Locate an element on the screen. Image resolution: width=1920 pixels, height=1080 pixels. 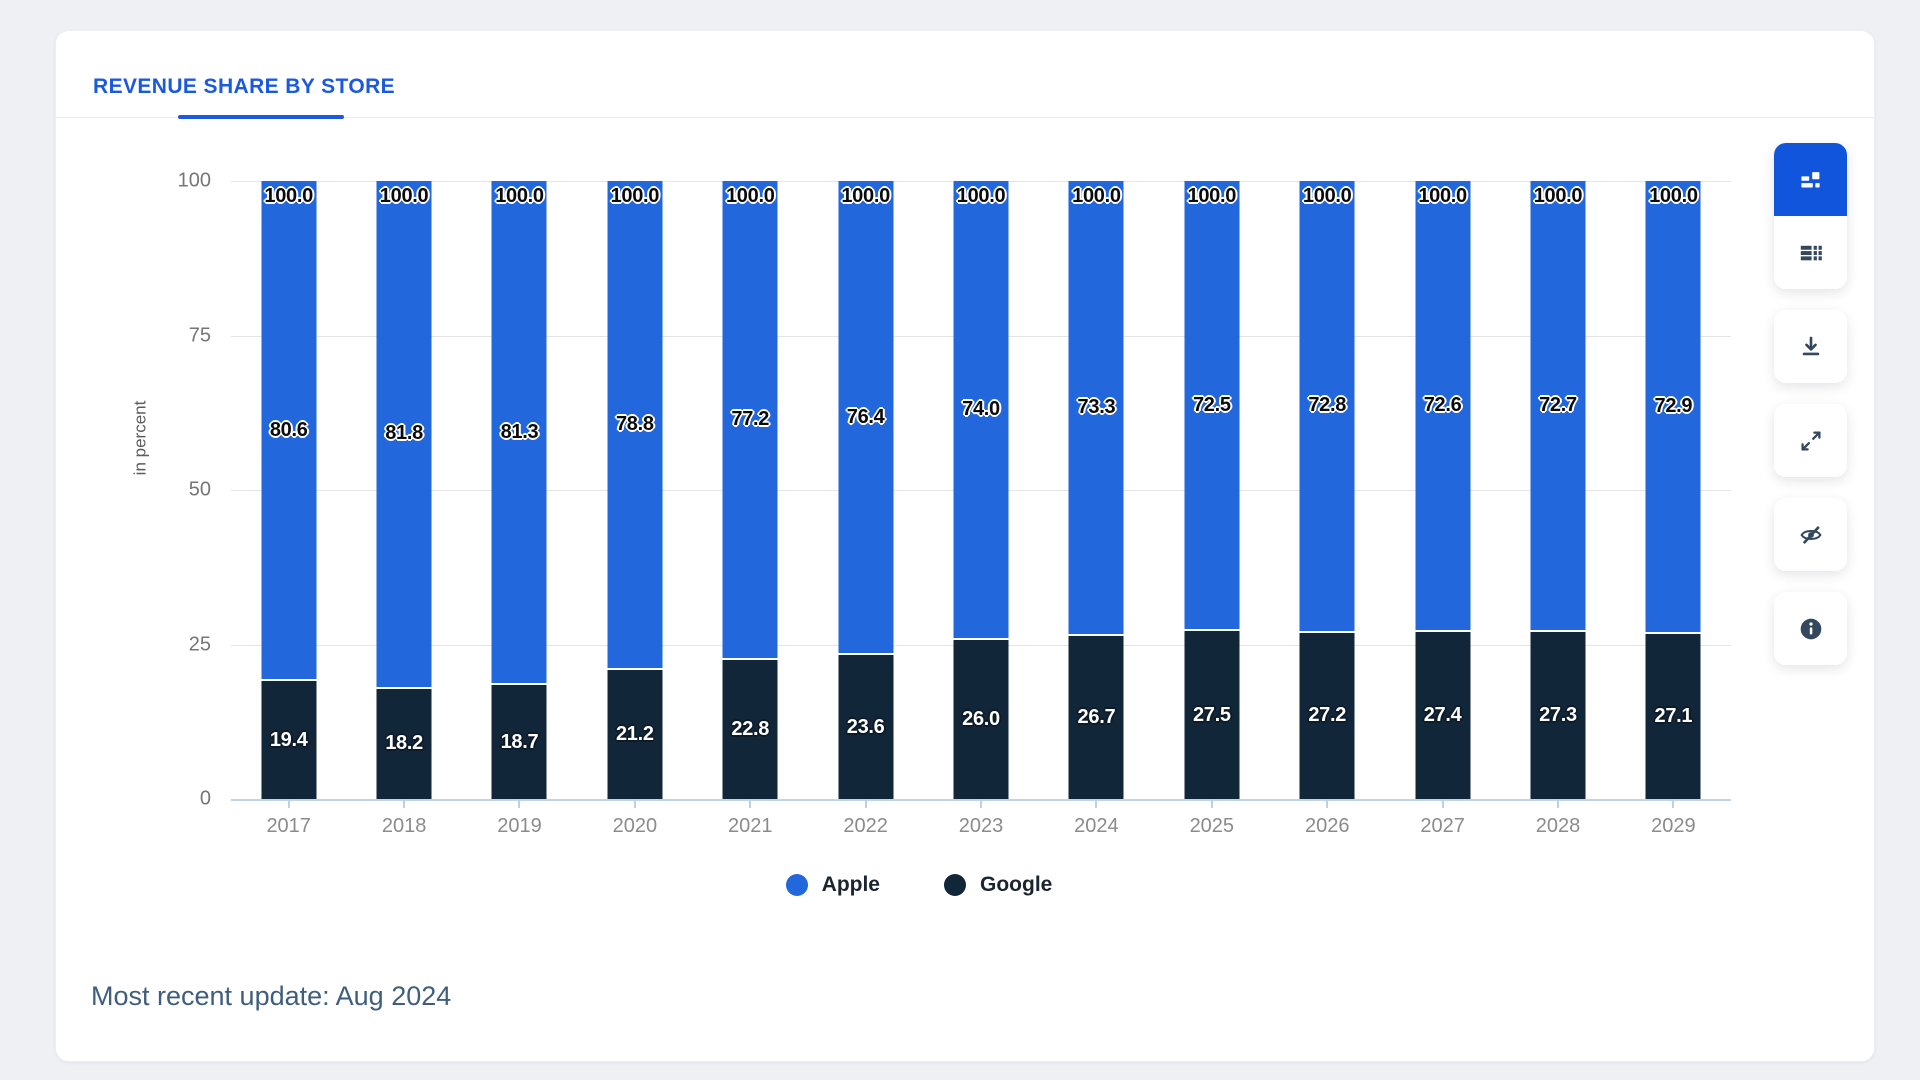
table-view-button is located at coordinates (1810, 252).